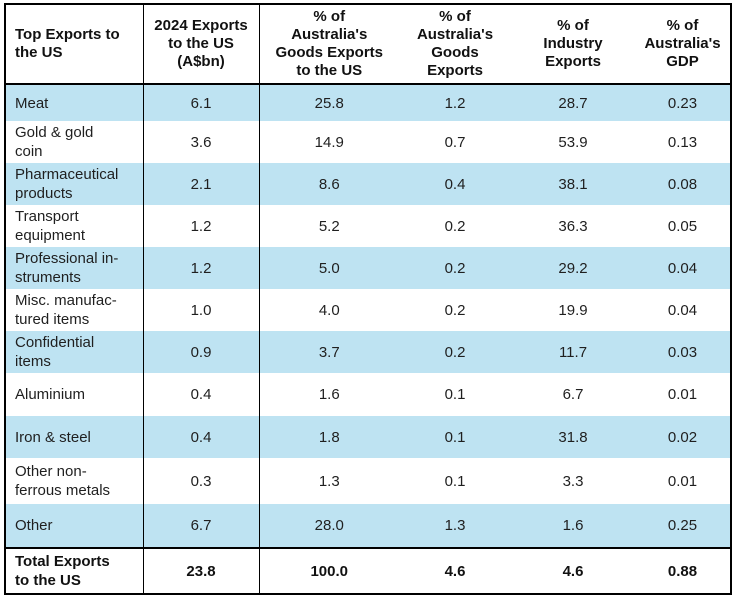 The height and width of the screenshot is (607, 735). I want to click on cell-value: 28.7, so click(573, 103).